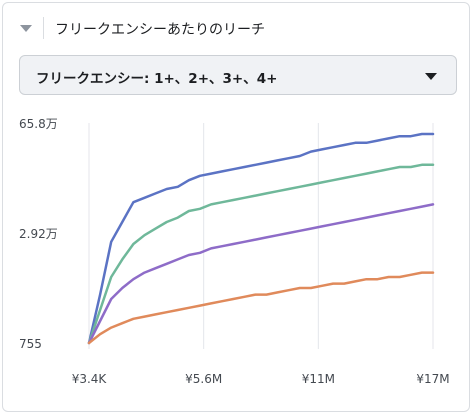 The image size is (474, 416). I want to click on frequency-dropdown-label: フリークエンシー: 1+、2+、3+、4+, so click(157, 79).